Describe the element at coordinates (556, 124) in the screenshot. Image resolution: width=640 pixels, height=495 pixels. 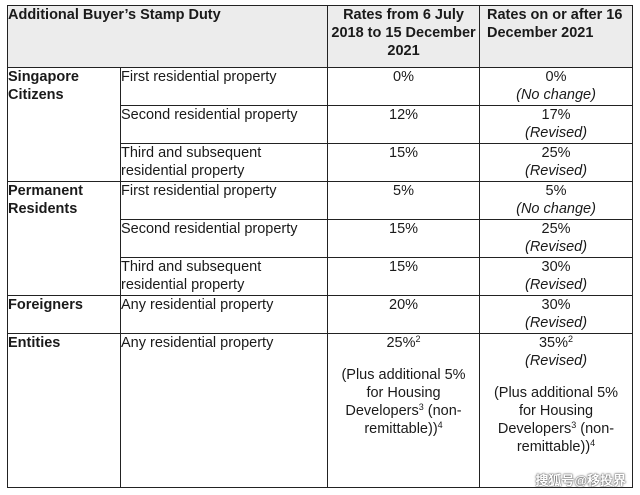
I see `new-rate-cell: 17% (Revised)` at that location.